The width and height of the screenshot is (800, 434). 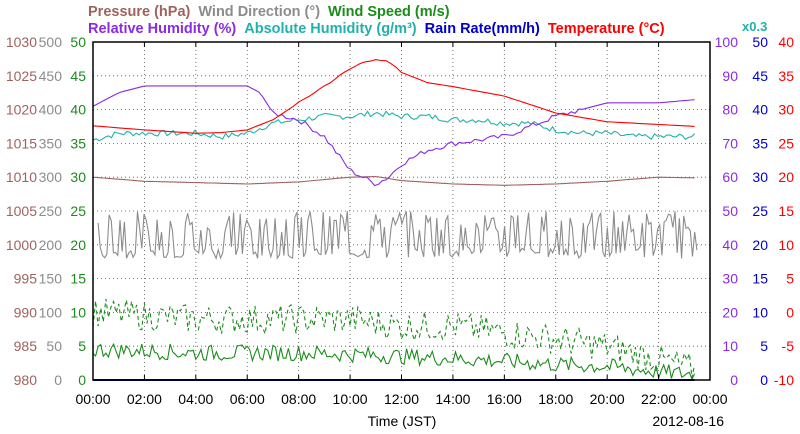 What do you see at coordinates (51, 177) in the screenshot?
I see `wind-direction-tick: 300` at bounding box center [51, 177].